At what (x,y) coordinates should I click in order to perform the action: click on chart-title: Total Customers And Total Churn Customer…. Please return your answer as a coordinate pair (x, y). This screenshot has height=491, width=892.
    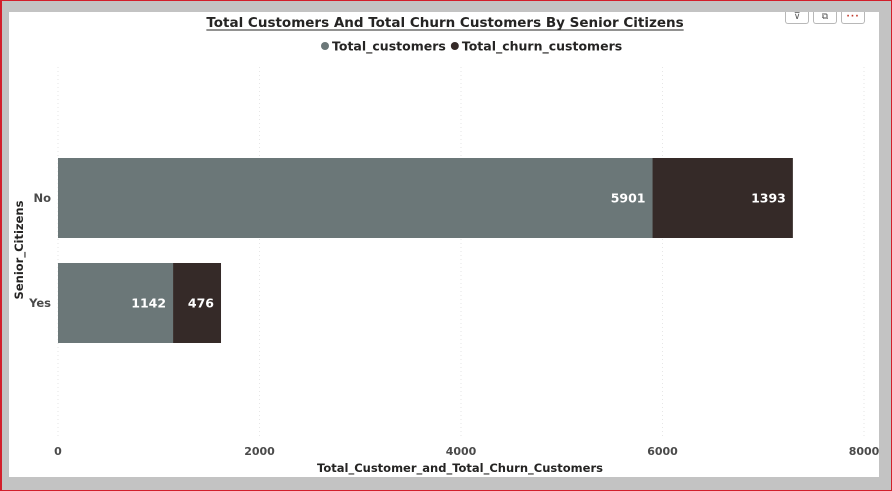
    Looking at the image, I should click on (444, 23).